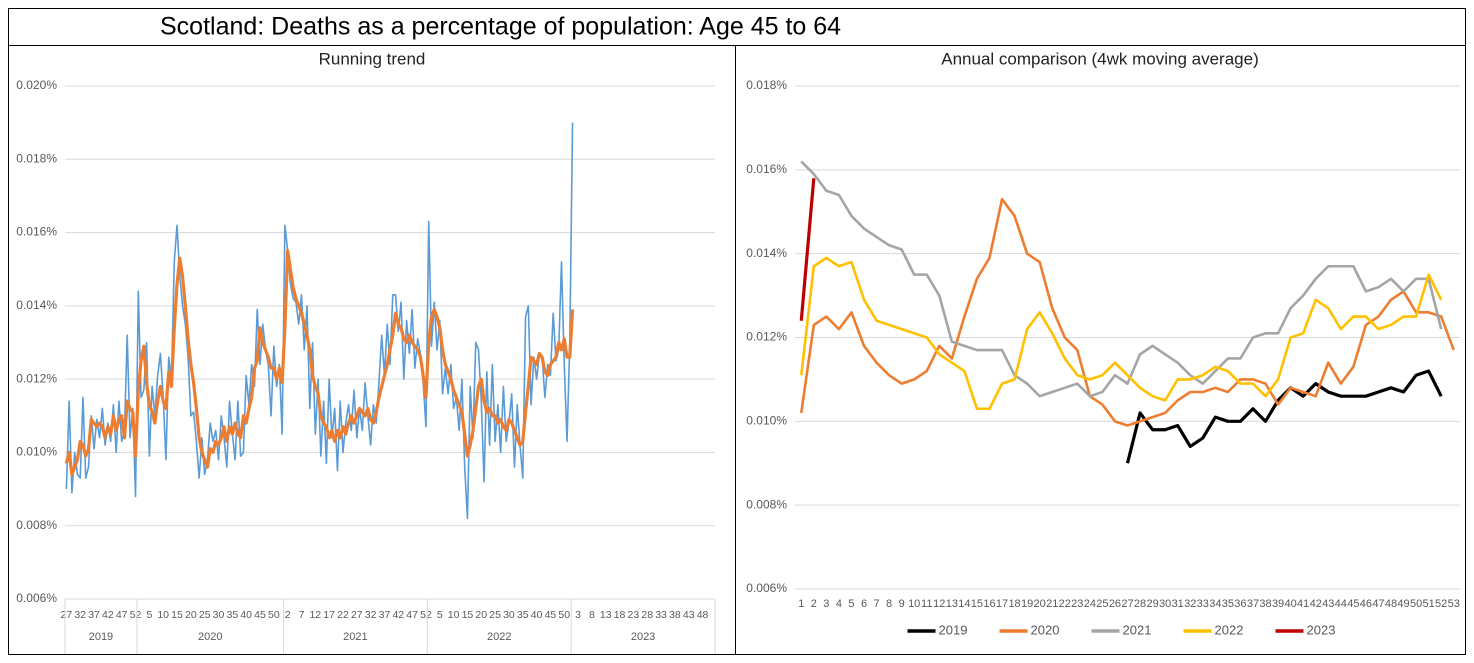  Describe the element at coordinates (1316, 604) in the screenshot. I see `x-tick-label: 42` at that location.